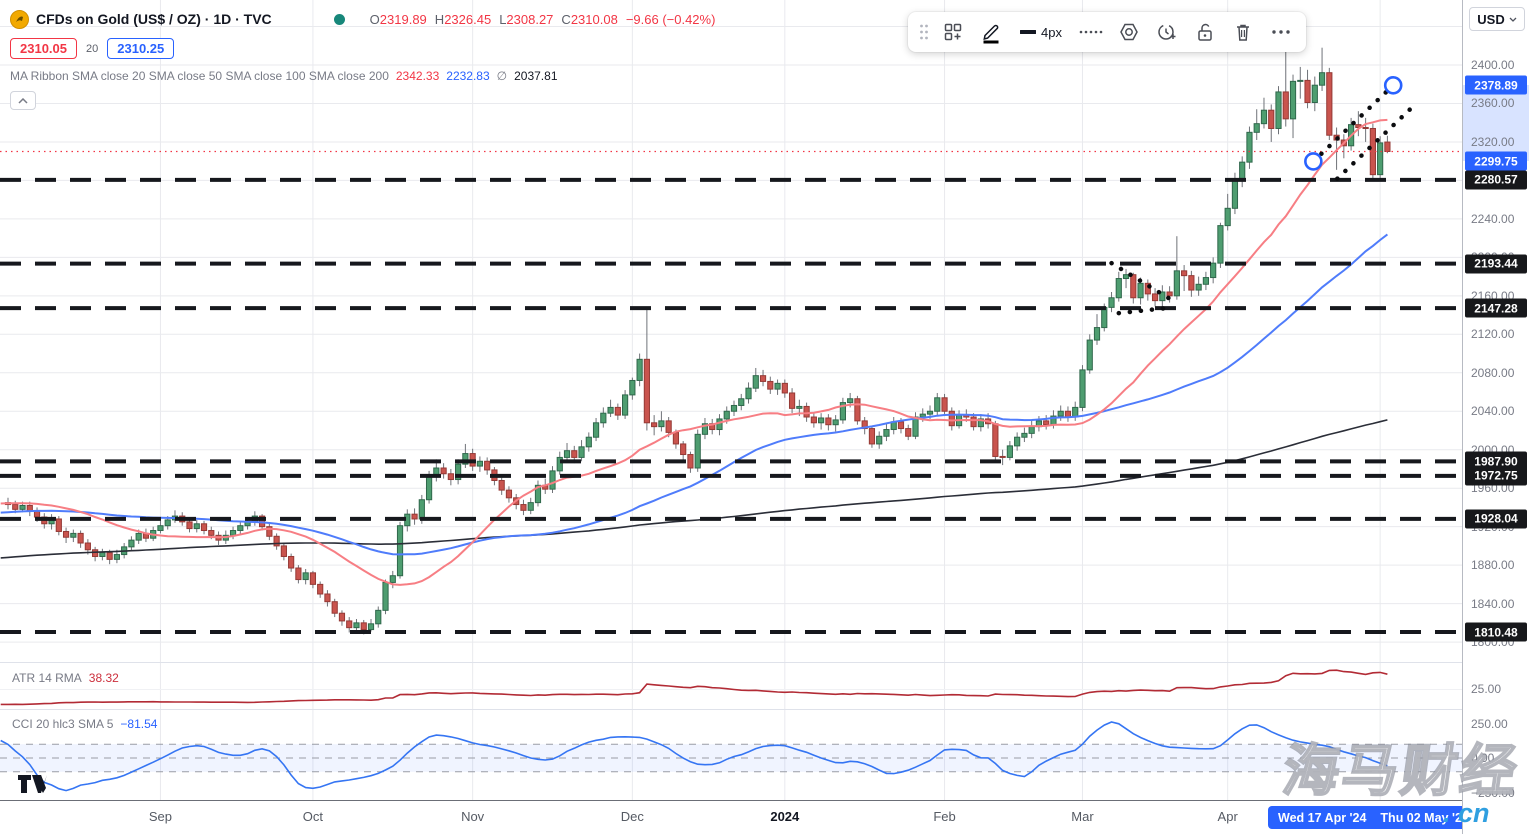 The height and width of the screenshot is (834, 1529). I want to click on settings-hexagon-icon, so click(1129, 32).